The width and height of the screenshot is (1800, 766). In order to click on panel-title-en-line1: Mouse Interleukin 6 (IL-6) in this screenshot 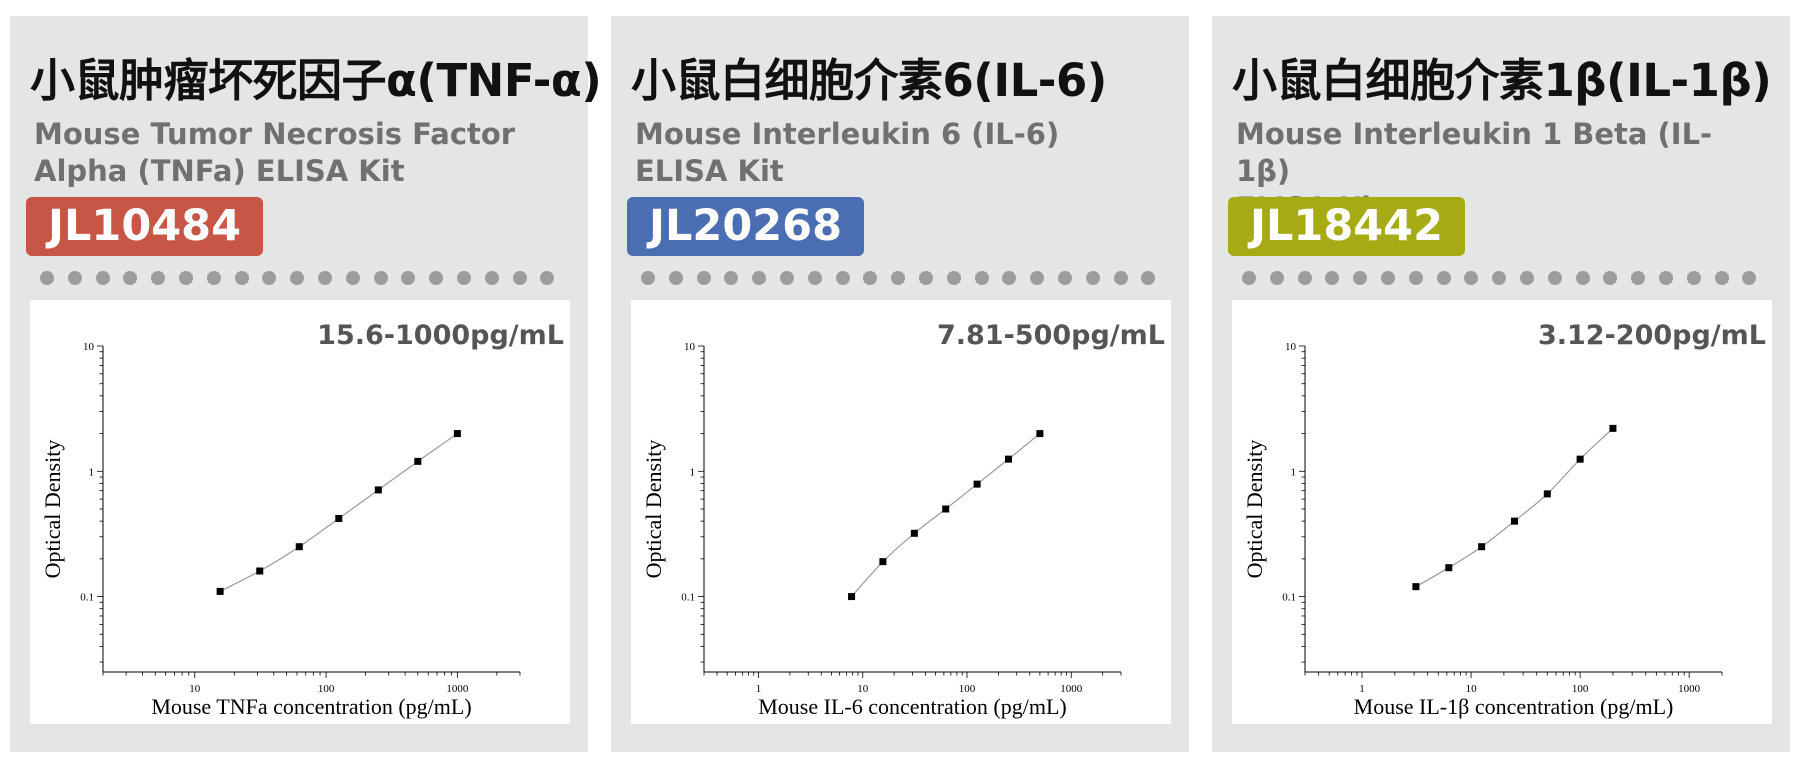, I will do `click(847, 134)`.